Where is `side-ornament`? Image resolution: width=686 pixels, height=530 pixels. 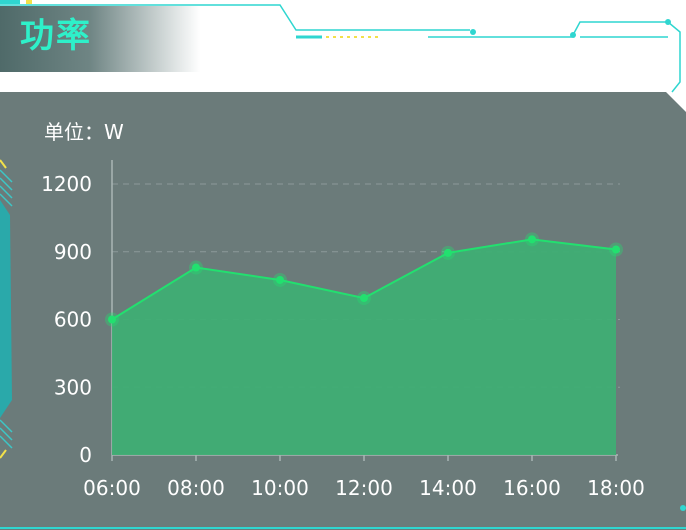
side-ornament is located at coordinates (6, 309).